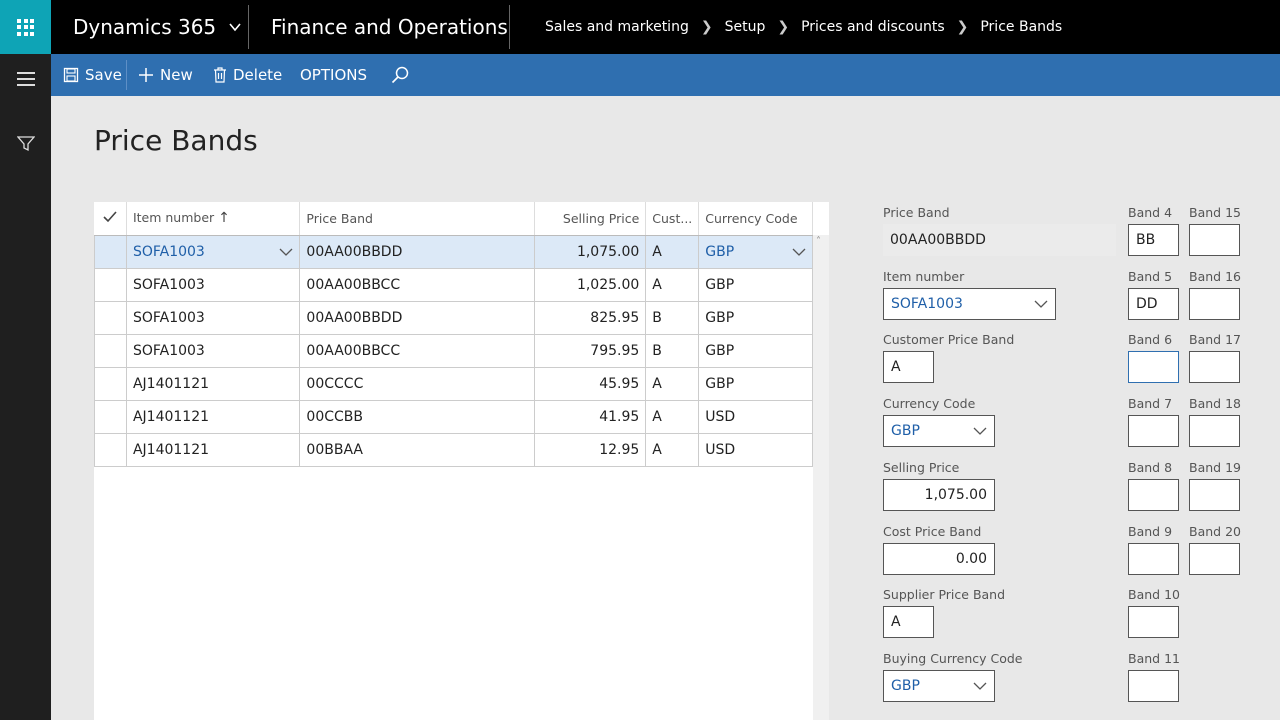 The height and width of the screenshot is (720, 1280). What do you see at coordinates (25, 27) in the screenshot?
I see `app-launcher-button` at bounding box center [25, 27].